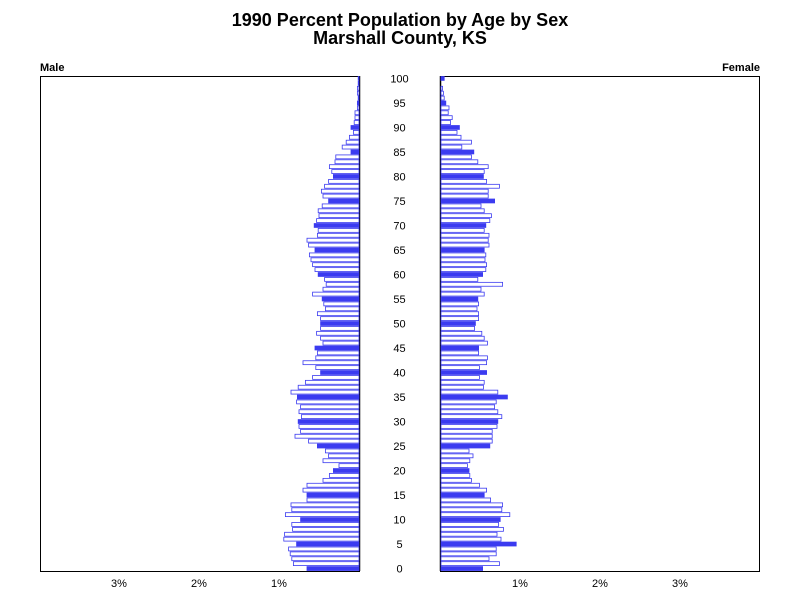  I want to click on age-label-85: 85, so click(399, 153).